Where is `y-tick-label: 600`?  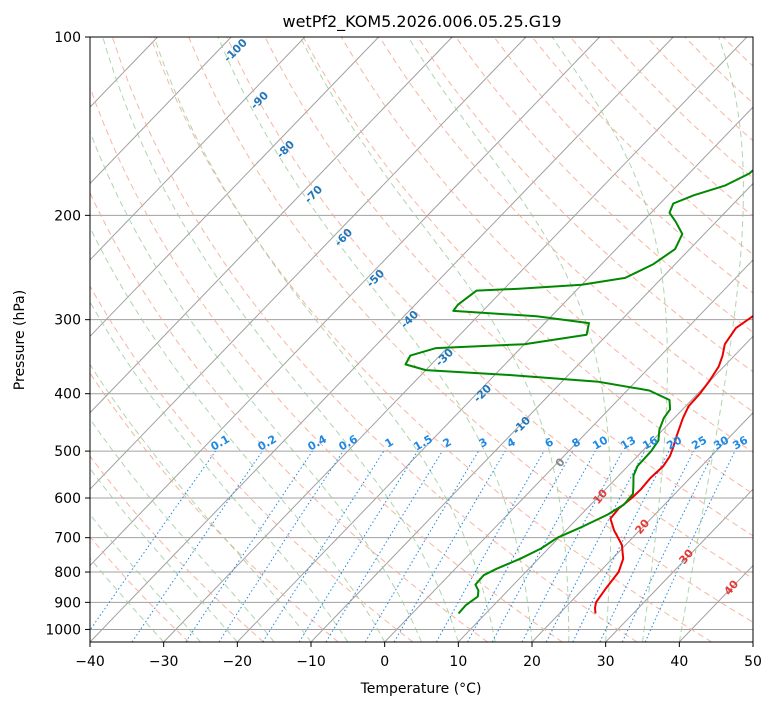
y-tick-label: 600 is located at coordinates (67, 499).